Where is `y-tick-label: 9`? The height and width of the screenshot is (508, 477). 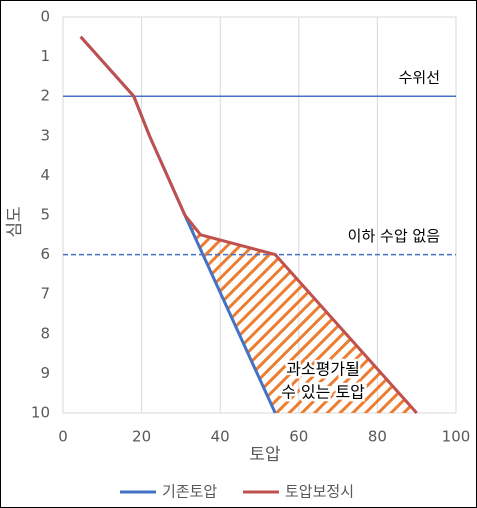 y-tick-label: 9 is located at coordinates (45, 373).